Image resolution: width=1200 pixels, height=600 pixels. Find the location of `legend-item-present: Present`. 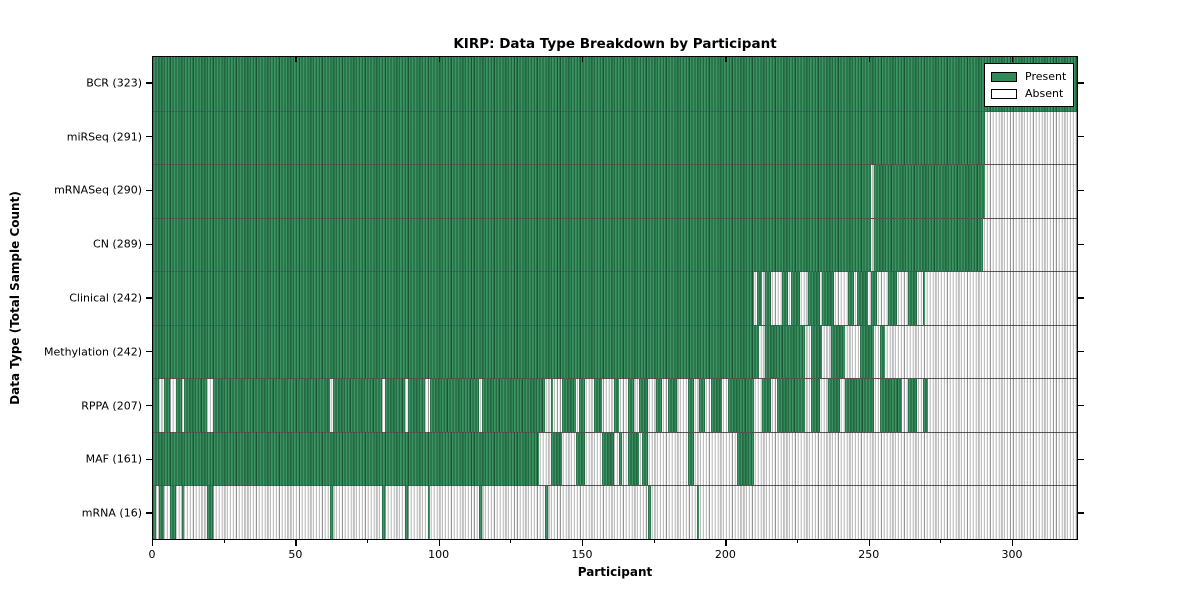

legend-item-present: Present is located at coordinates (1029, 76).